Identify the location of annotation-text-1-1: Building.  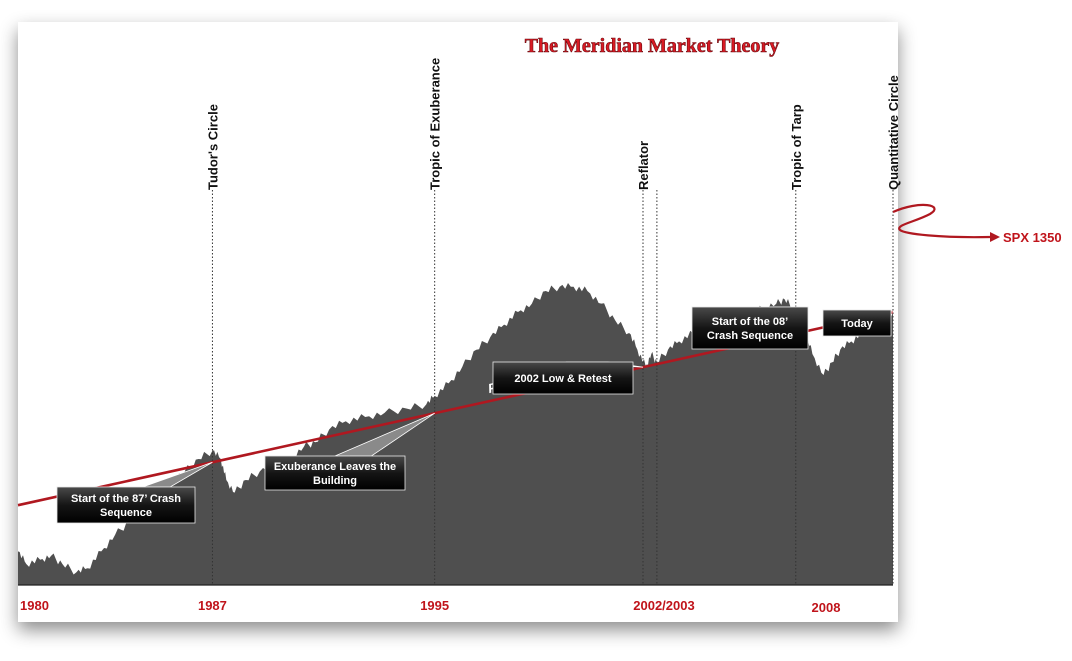
(335, 481).